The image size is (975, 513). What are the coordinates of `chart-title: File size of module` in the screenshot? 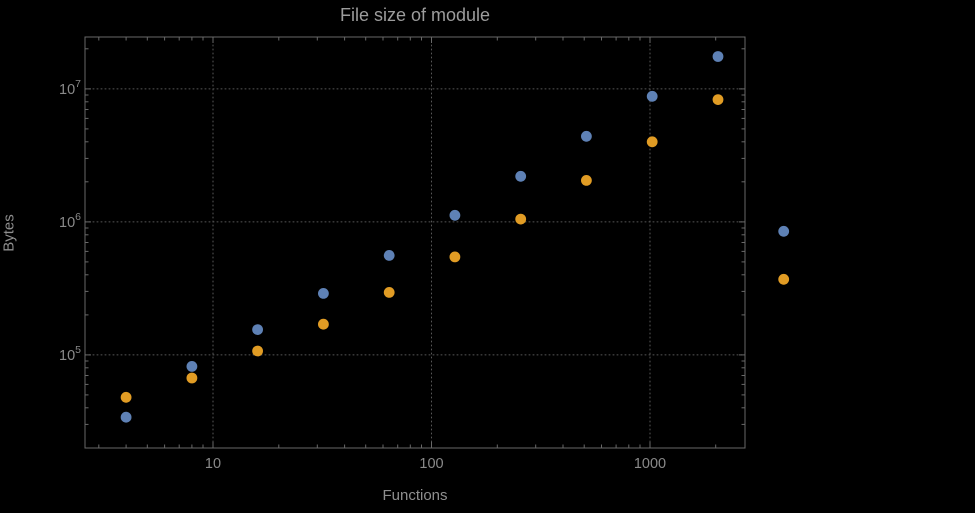 It's located at (415, 15).